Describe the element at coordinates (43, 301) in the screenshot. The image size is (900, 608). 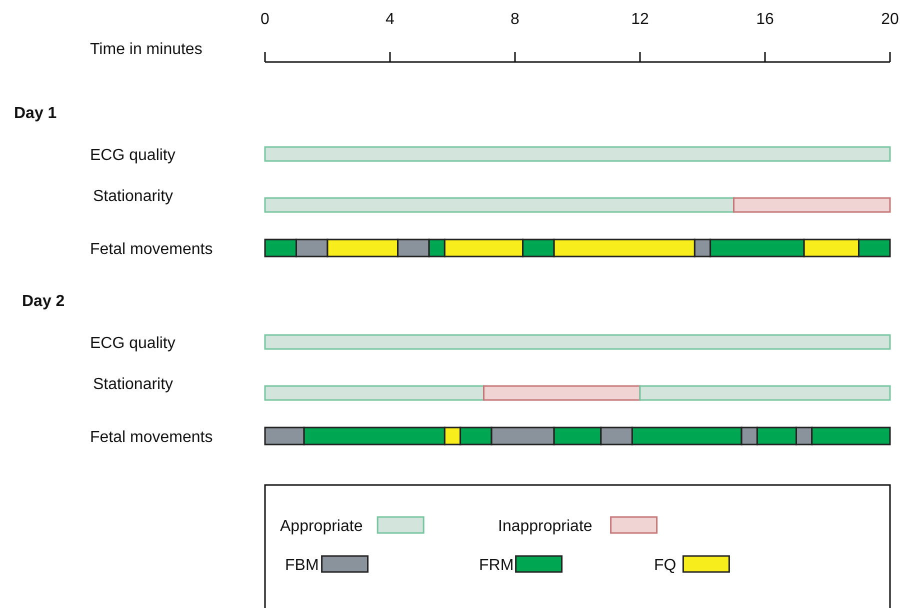
I see `text: Day 2` at that location.